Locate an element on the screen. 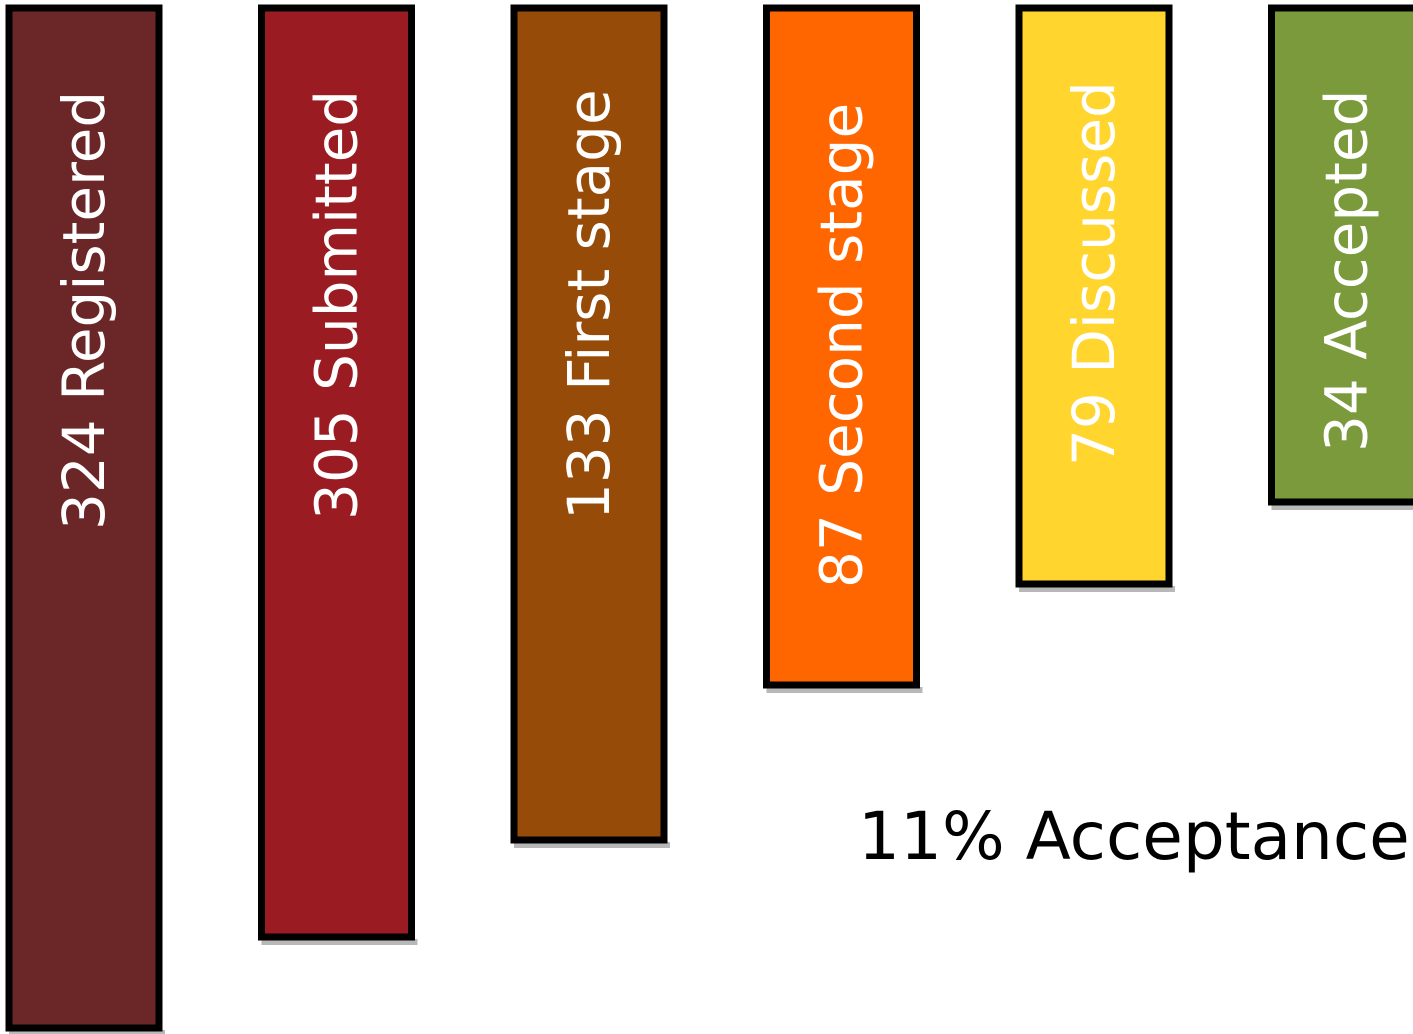 The height and width of the screenshot is (1034, 1413). bar-first-stage is located at coordinates (589, 424).